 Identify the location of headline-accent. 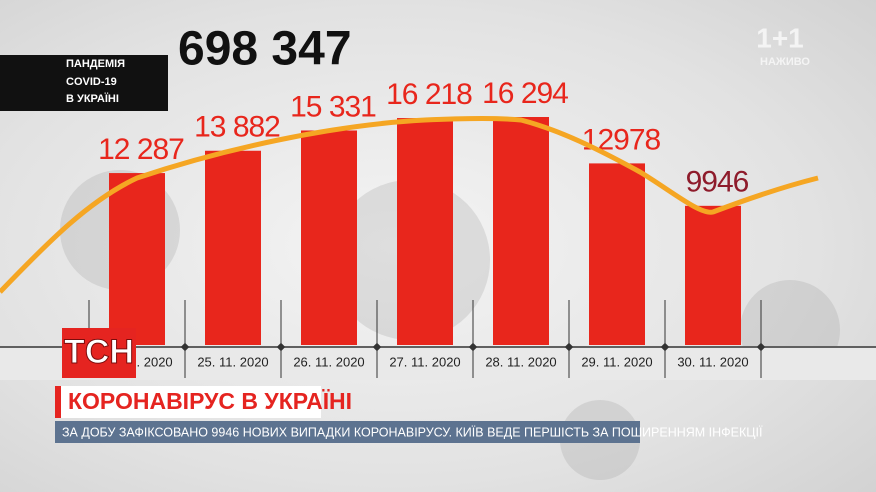
(58, 402).